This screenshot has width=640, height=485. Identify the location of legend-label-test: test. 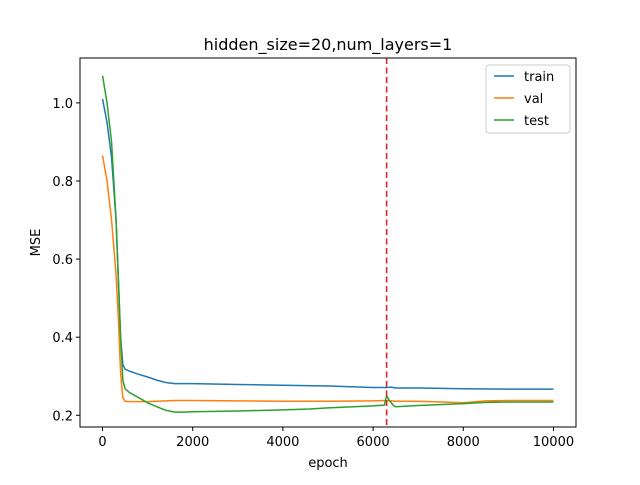
(536, 121).